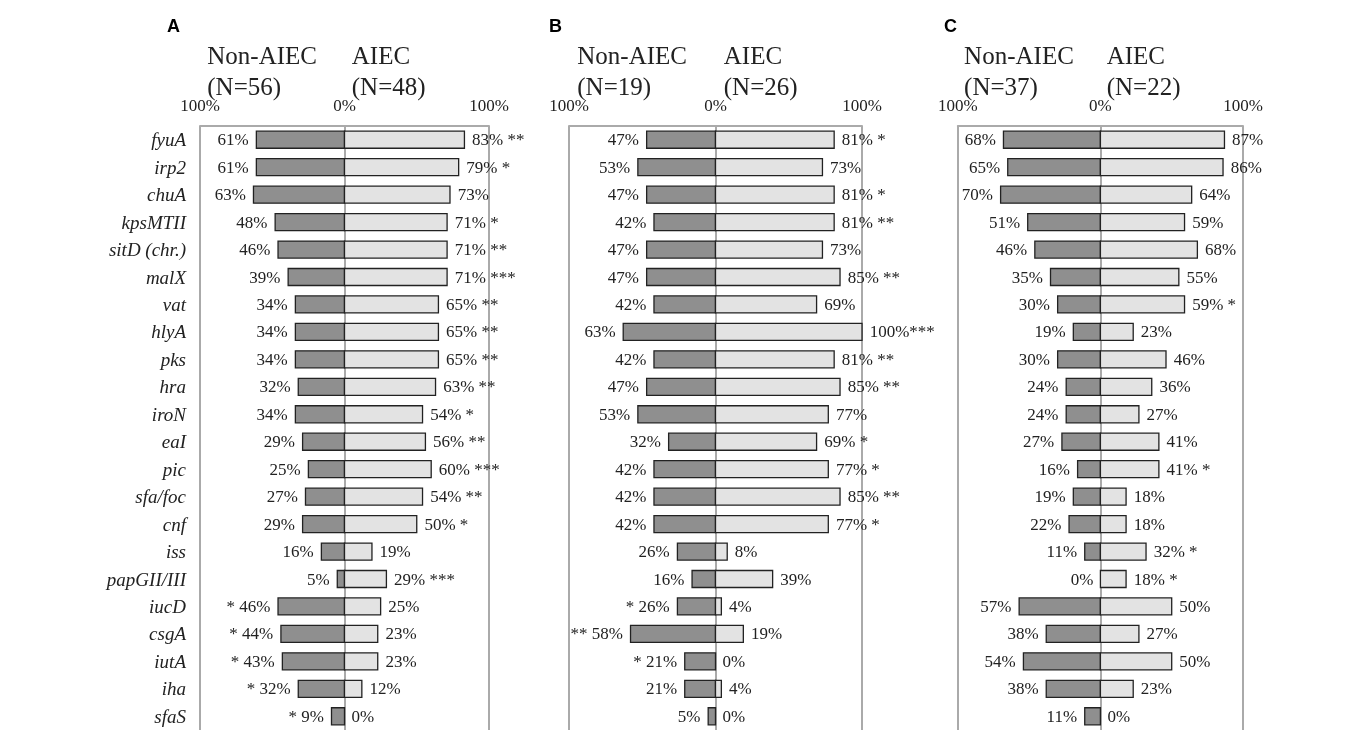 This screenshot has width=1357, height=730. I want to click on y-tick-label: sfa/foc, so click(161, 497).